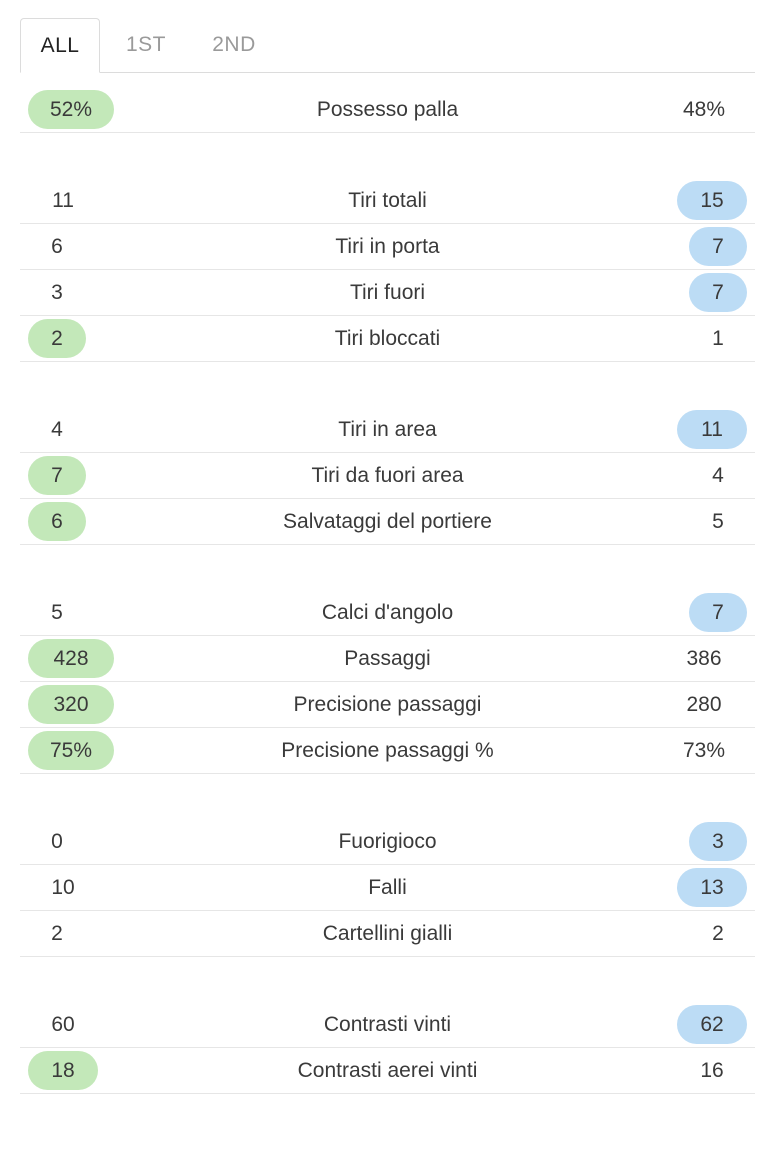 The width and height of the screenshot is (767, 1151). I want to click on stat-row: Precisione passaggi % 75% 73%, so click(387, 751).